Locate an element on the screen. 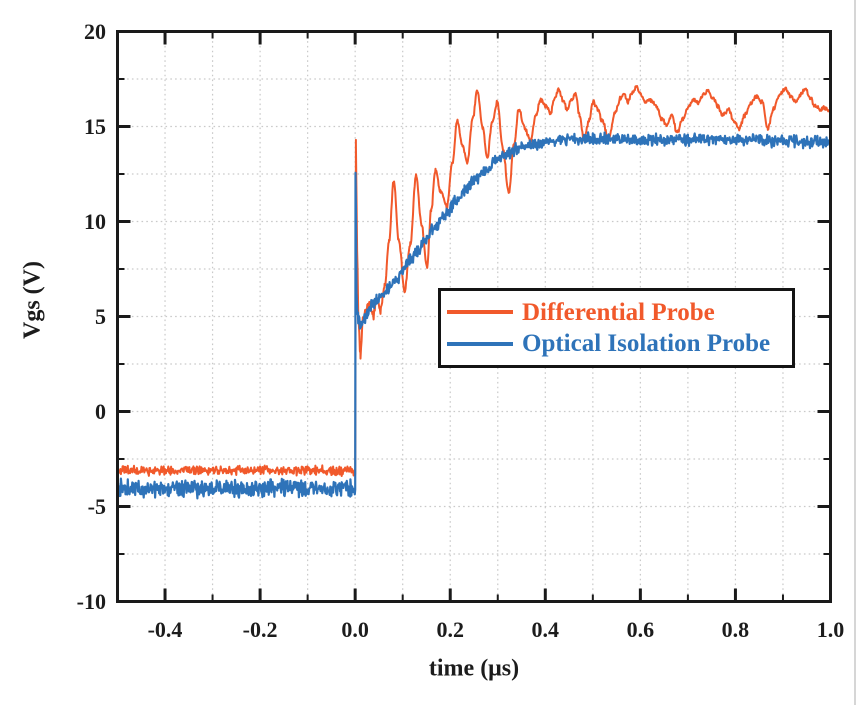 The height and width of the screenshot is (705, 861). x-tick-label: 0.2 is located at coordinates (450, 629).